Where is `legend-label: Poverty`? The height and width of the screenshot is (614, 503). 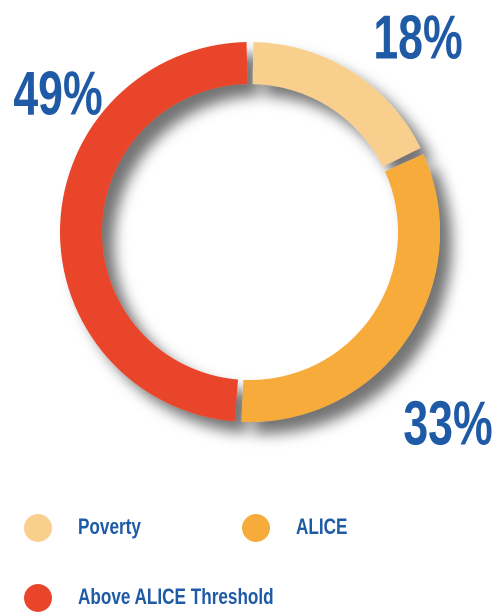 legend-label: Poverty is located at coordinates (109, 527).